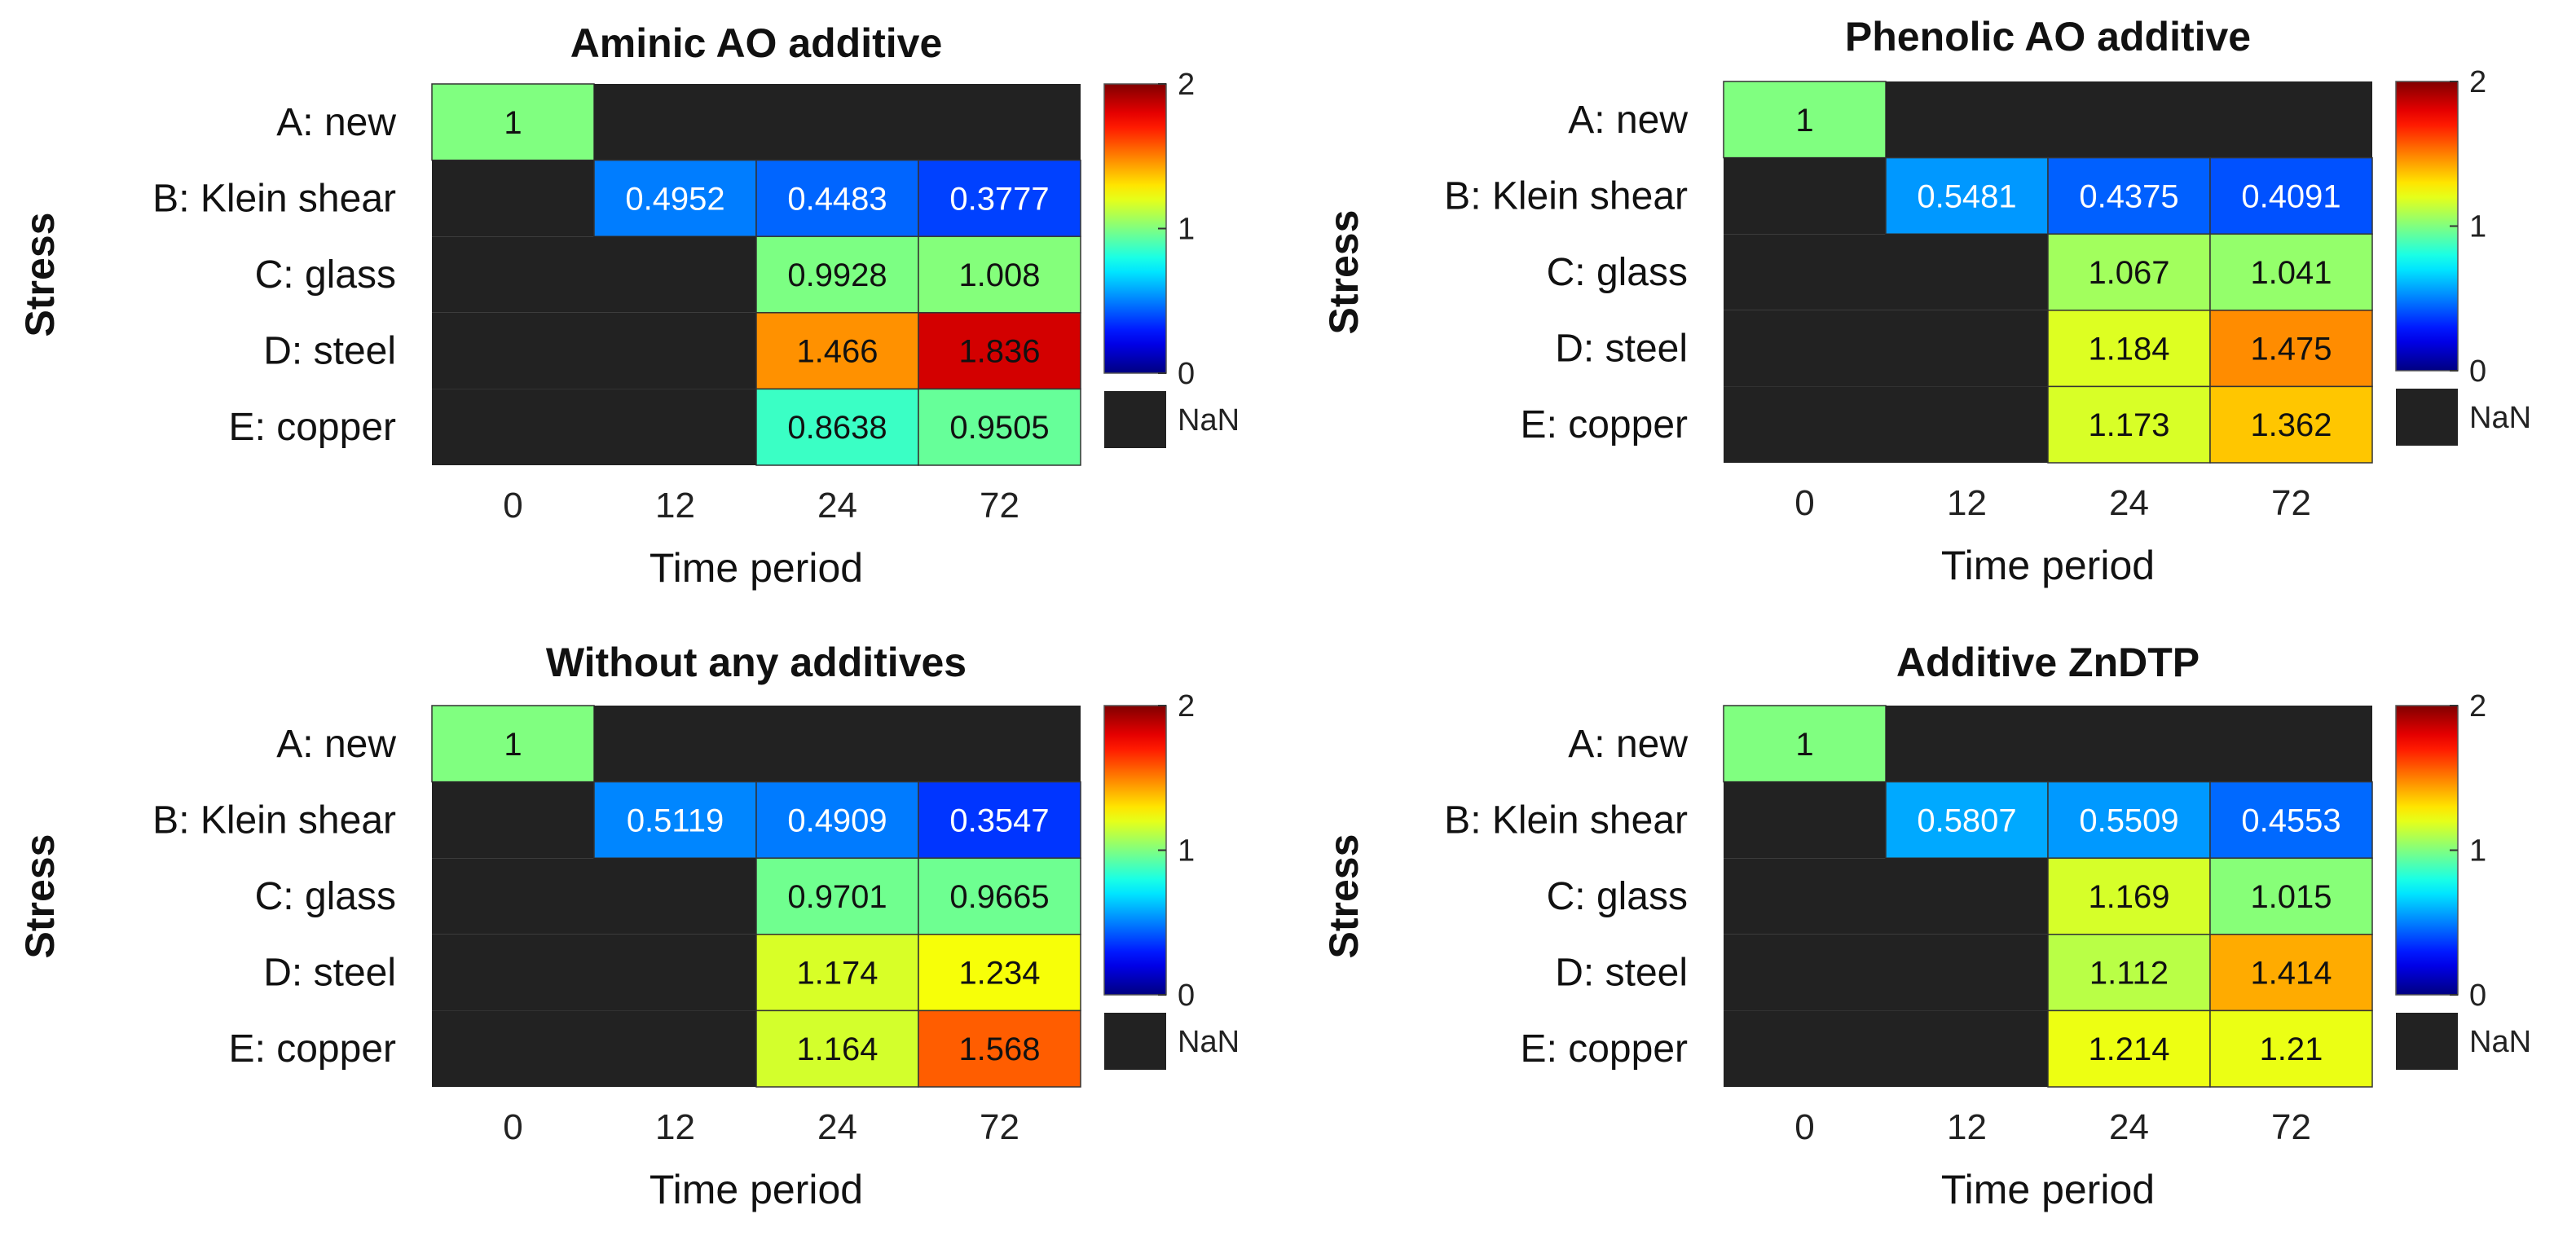  What do you see at coordinates (2291, 974) in the screenshot?
I see `cell-value-label: 1.414` at bounding box center [2291, 974].